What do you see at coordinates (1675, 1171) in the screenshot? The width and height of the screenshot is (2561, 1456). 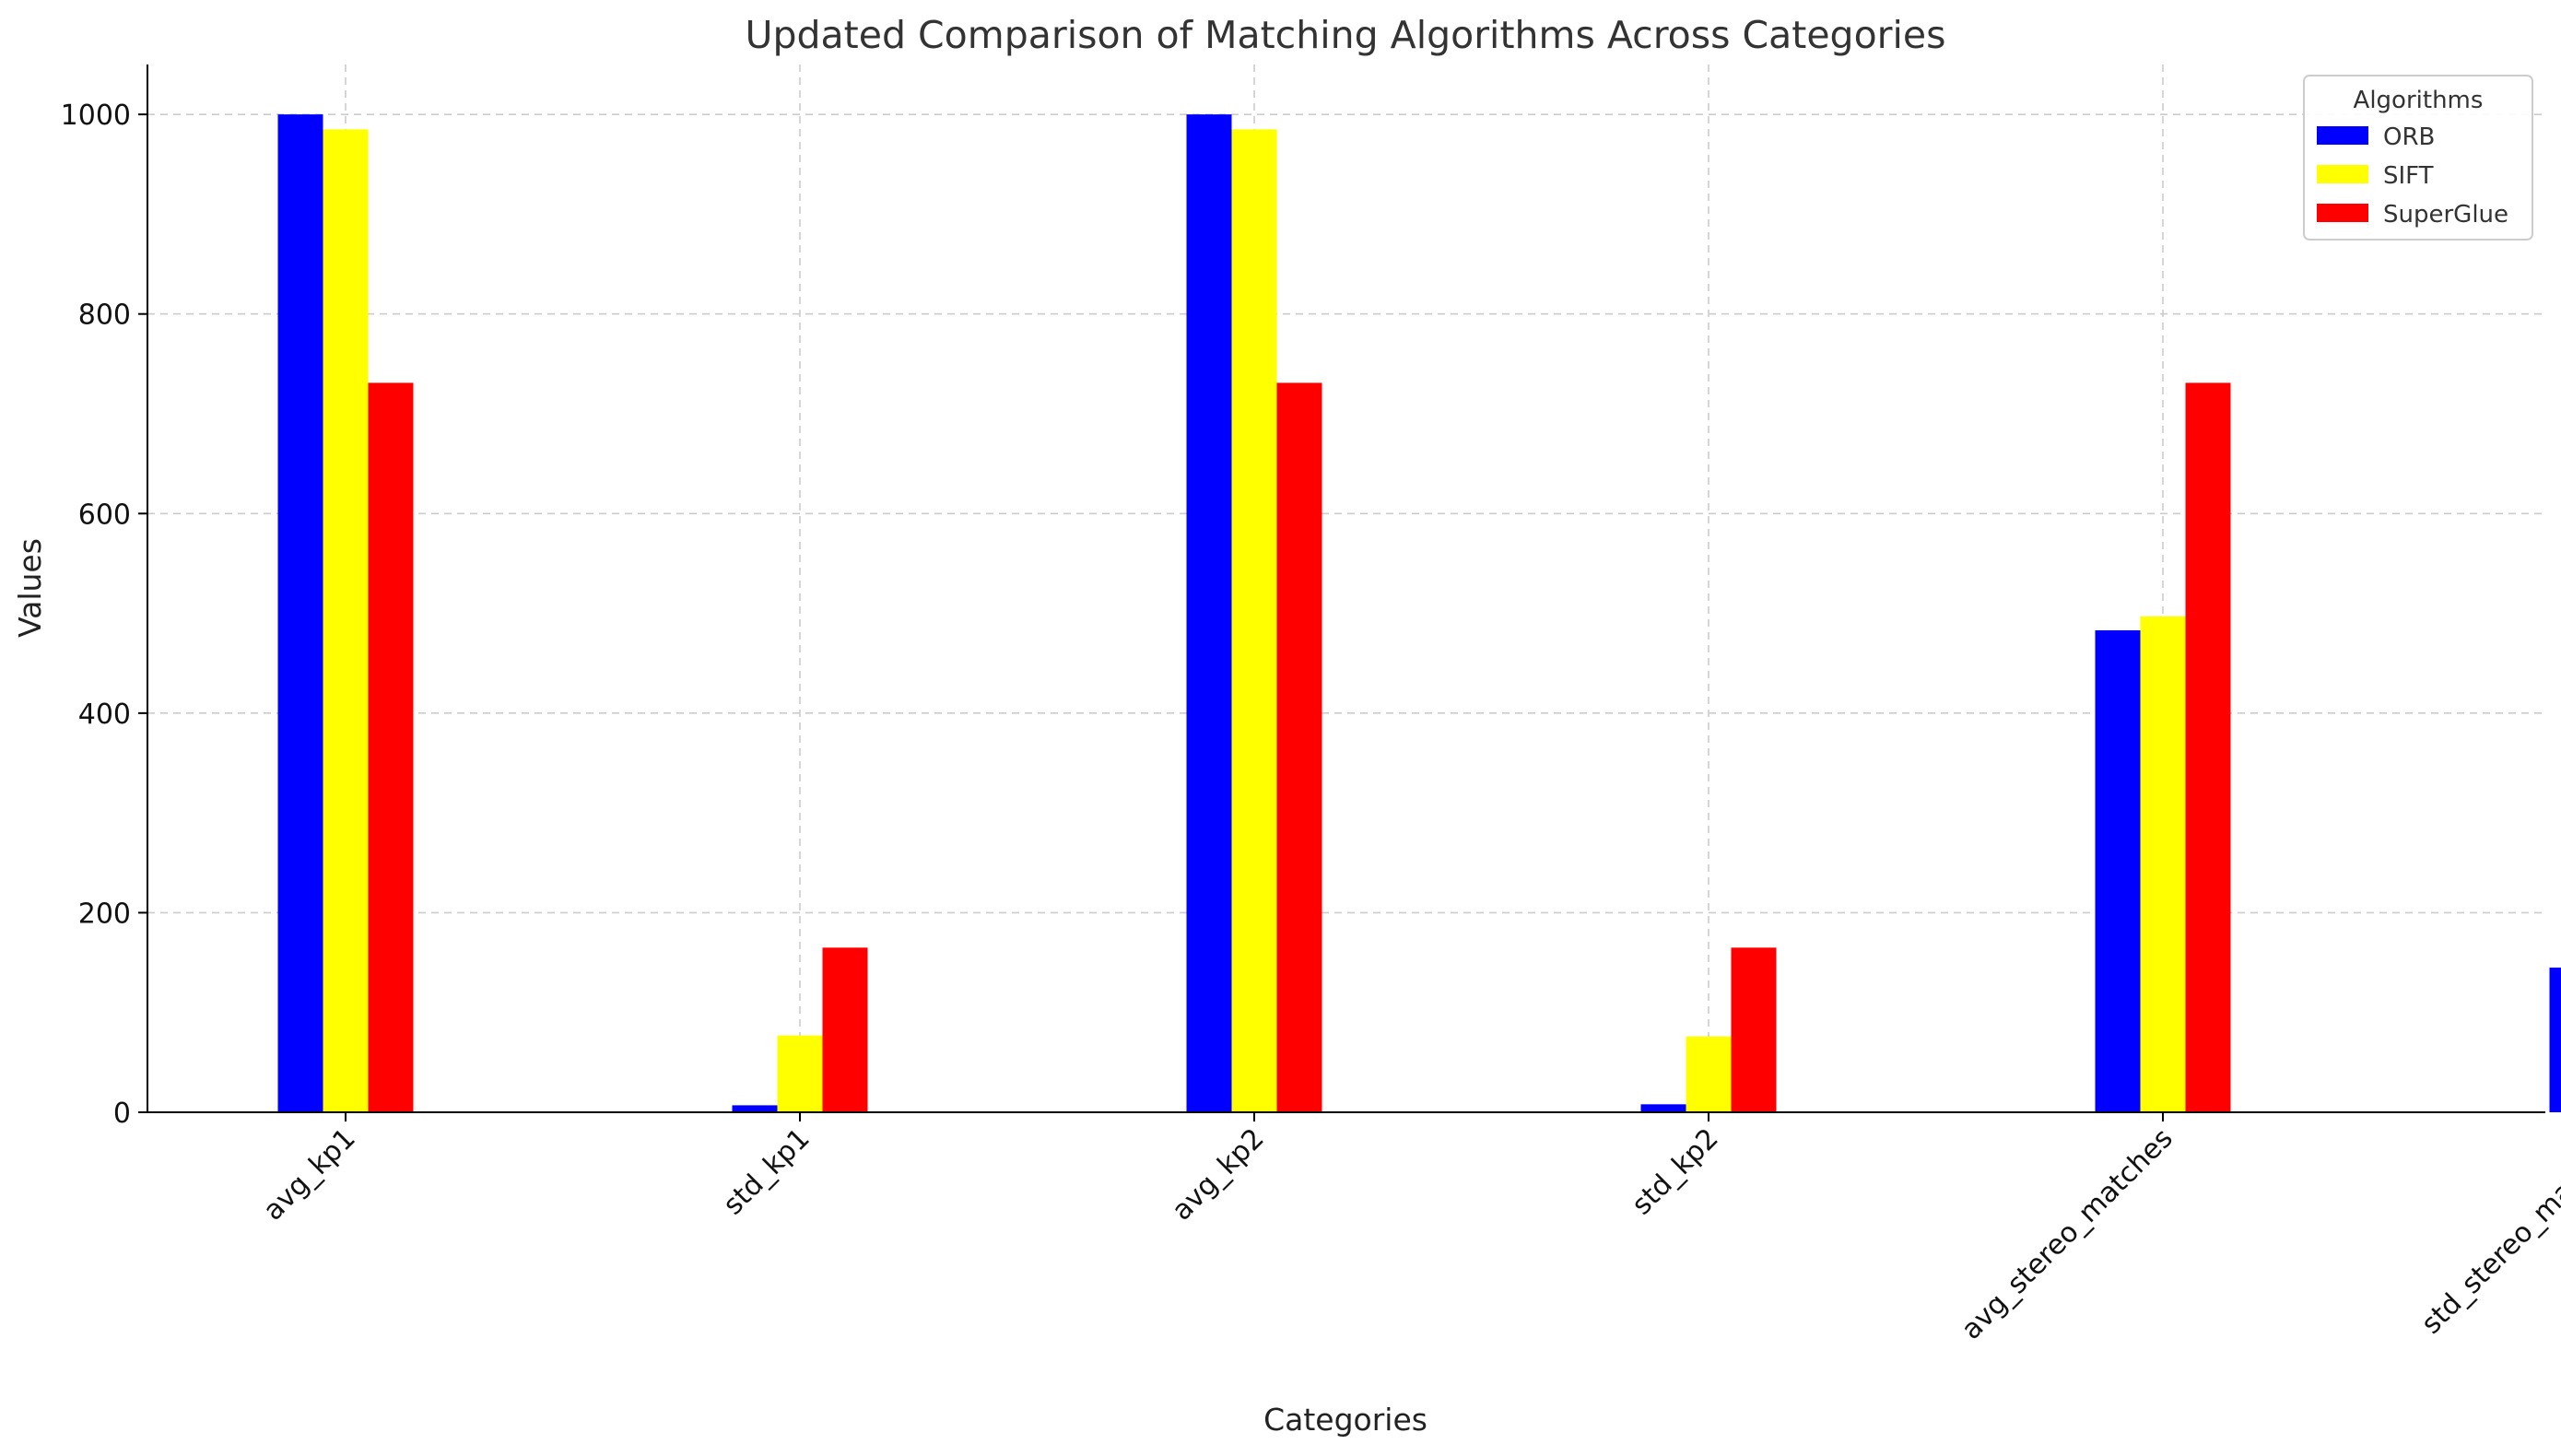 I see `x-tick-label: std_kp2` at bounding box center [1675, 1171].